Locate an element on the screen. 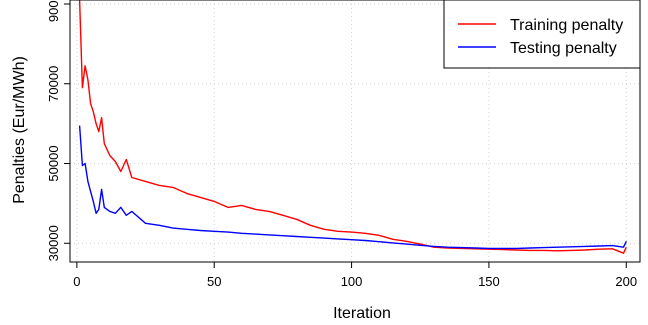 The image size is (648, 325). x-tick-label: 50 is located at coordinates (214, 281).